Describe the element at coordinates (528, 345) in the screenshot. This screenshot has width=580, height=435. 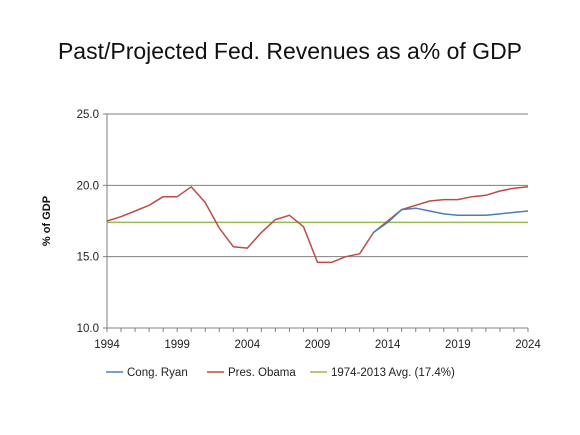
I see `x-tick-label: 2024` at that location.